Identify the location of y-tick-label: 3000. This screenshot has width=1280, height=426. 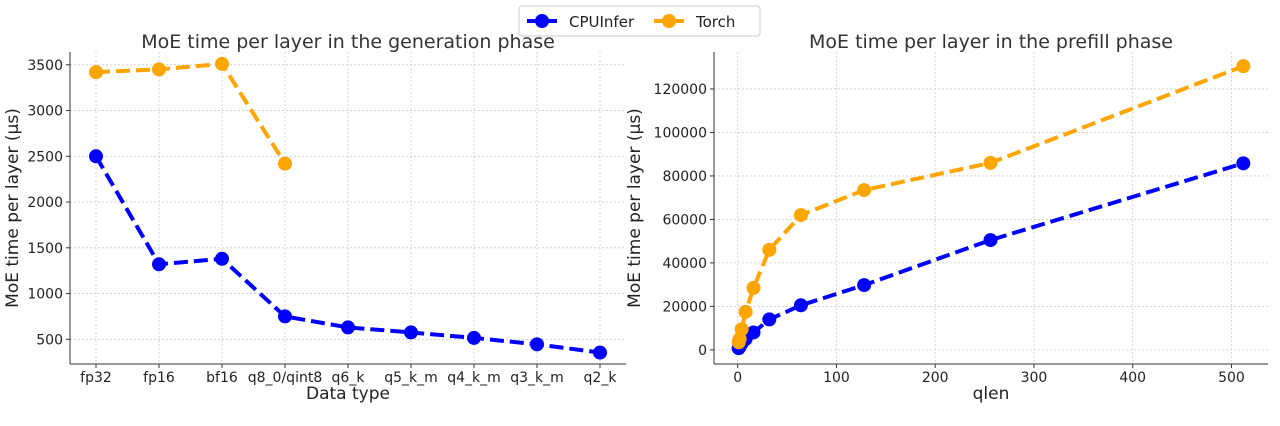
(45, 112).